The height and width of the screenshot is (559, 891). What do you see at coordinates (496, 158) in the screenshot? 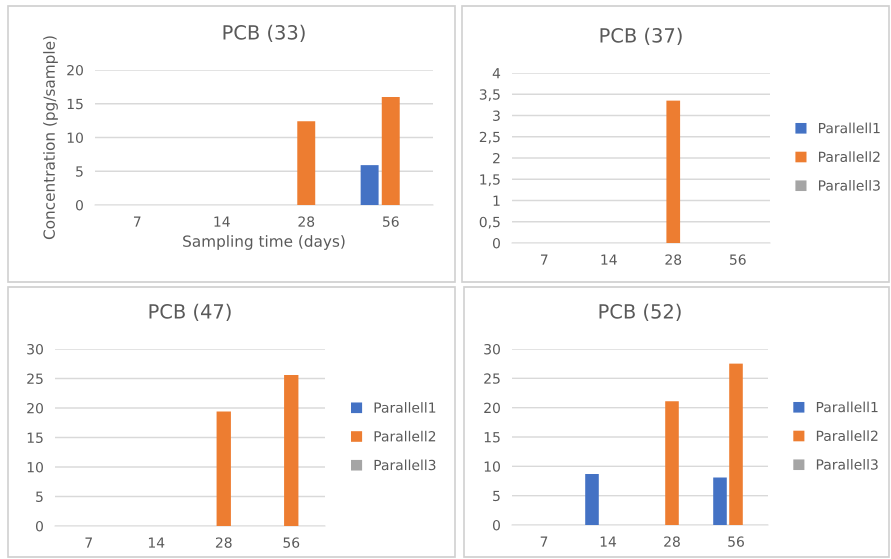
I see `y-tick-label: 2` at bounding box center [496, 158].